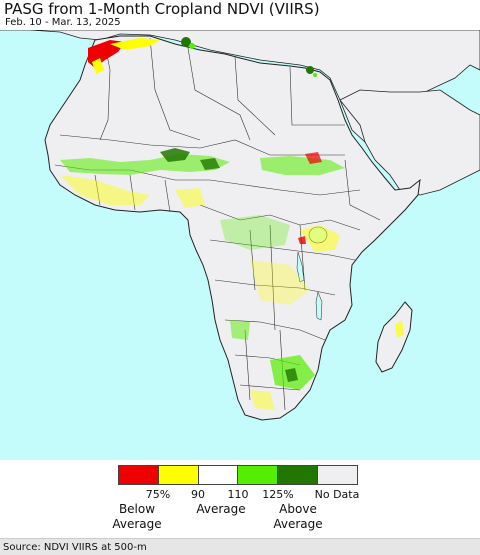 The height and width of the screenshot is (555, 480). I want to click on legend-below-average-line1: Below, so click(137, 509).